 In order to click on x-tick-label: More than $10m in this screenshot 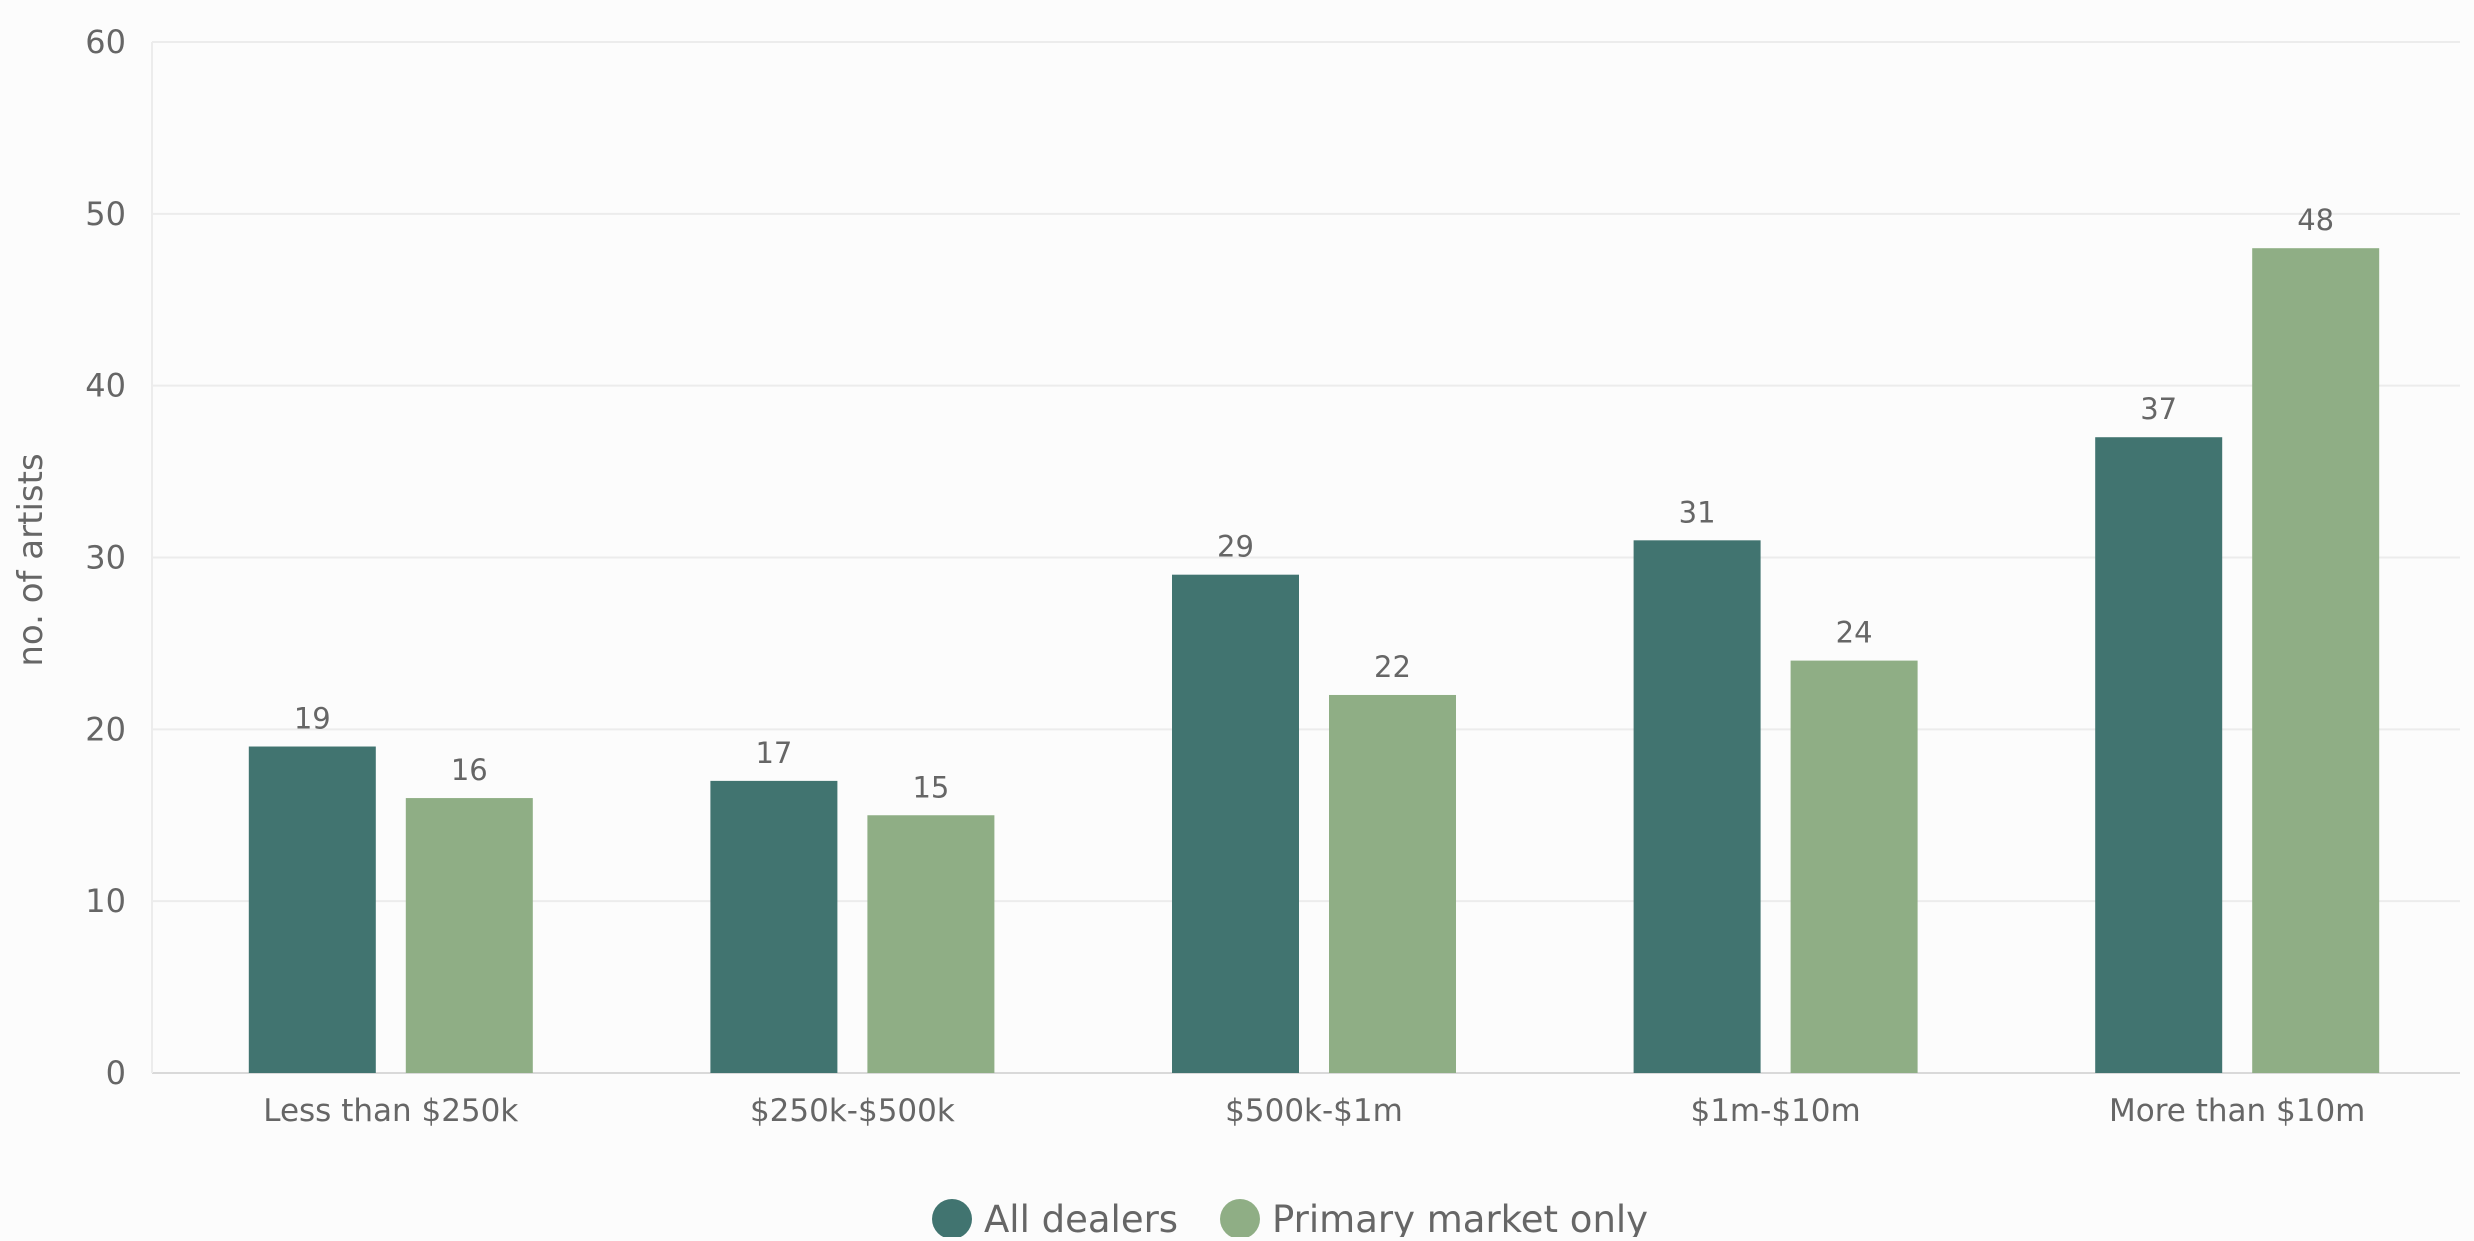, I will do `click(2237, 1111)`.